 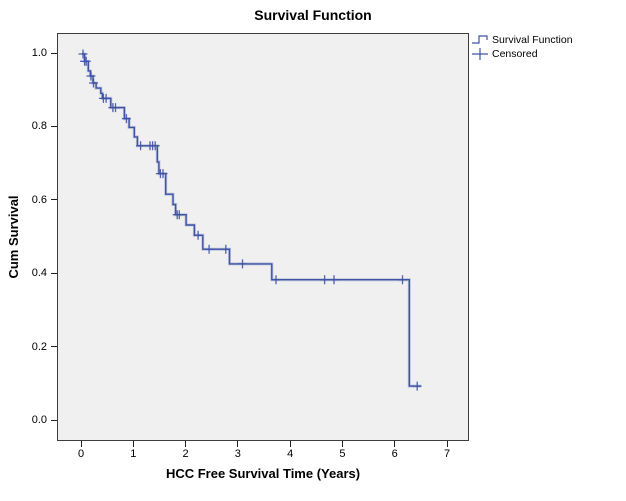 What do you see at coordinates (39, 126) in the screenshot?
I see `y-tick-label: 0.8` at bounding box center [39, 126].